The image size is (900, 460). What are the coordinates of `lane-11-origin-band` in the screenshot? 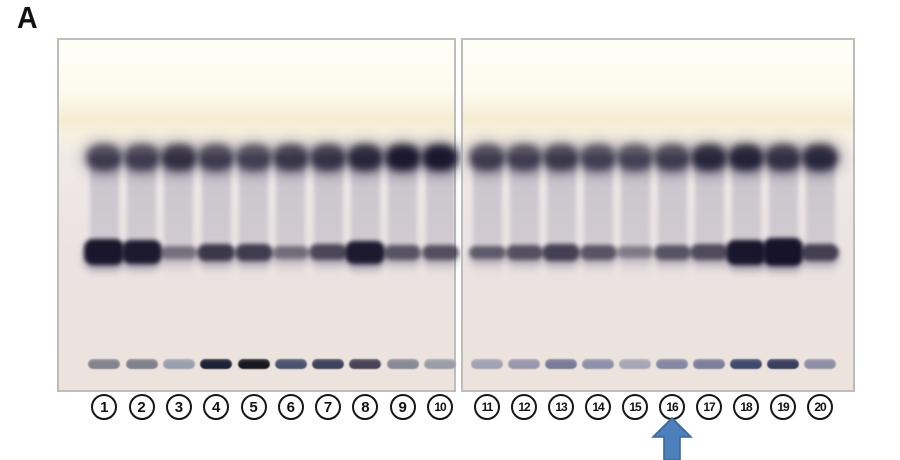 It's located at (487, 364).